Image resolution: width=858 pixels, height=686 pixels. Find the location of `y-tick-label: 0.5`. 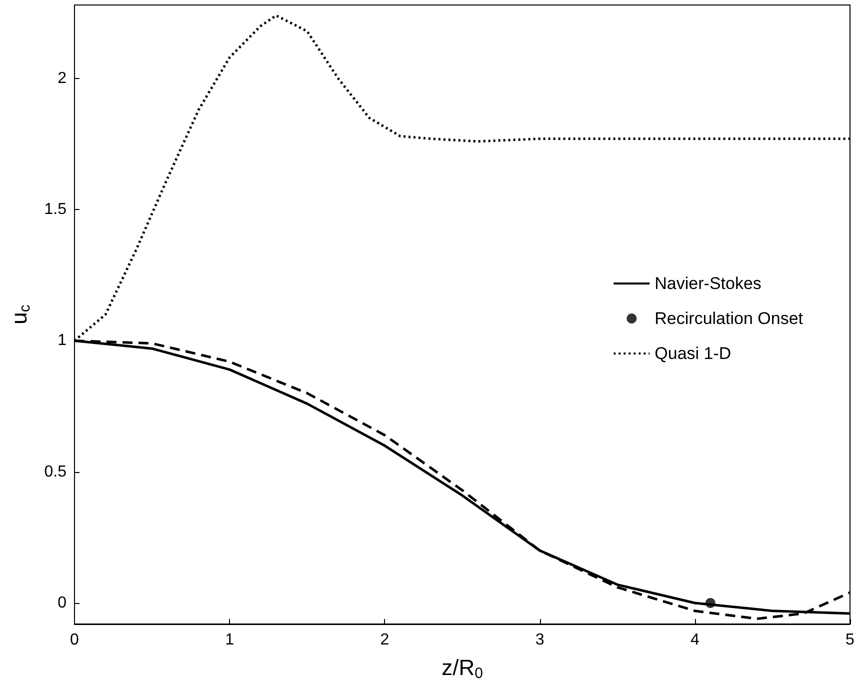

y-tick-label: 0.5 is located at coordinates (55, 471).